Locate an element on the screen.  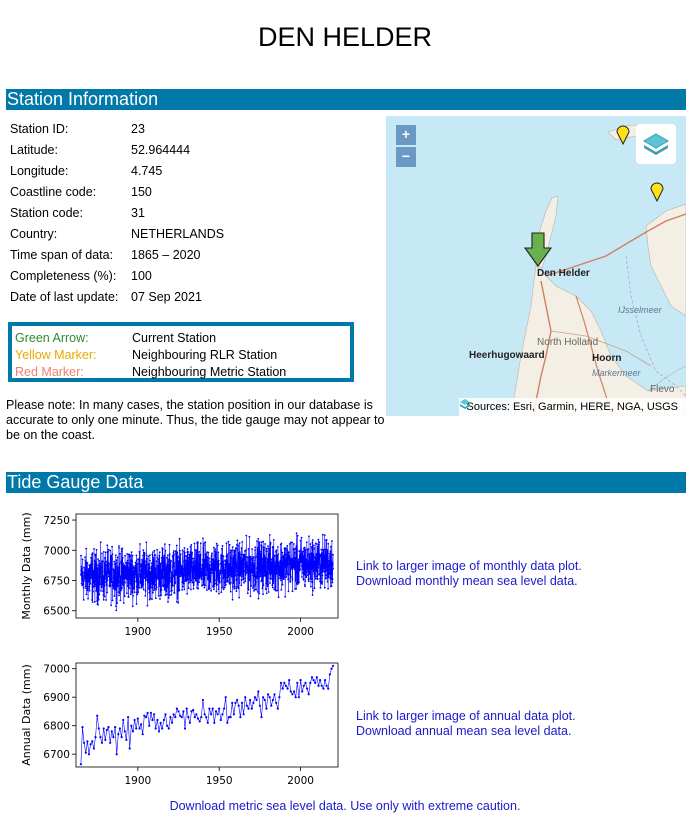
green-arrow-current-station is located at coordinates (538, 249).